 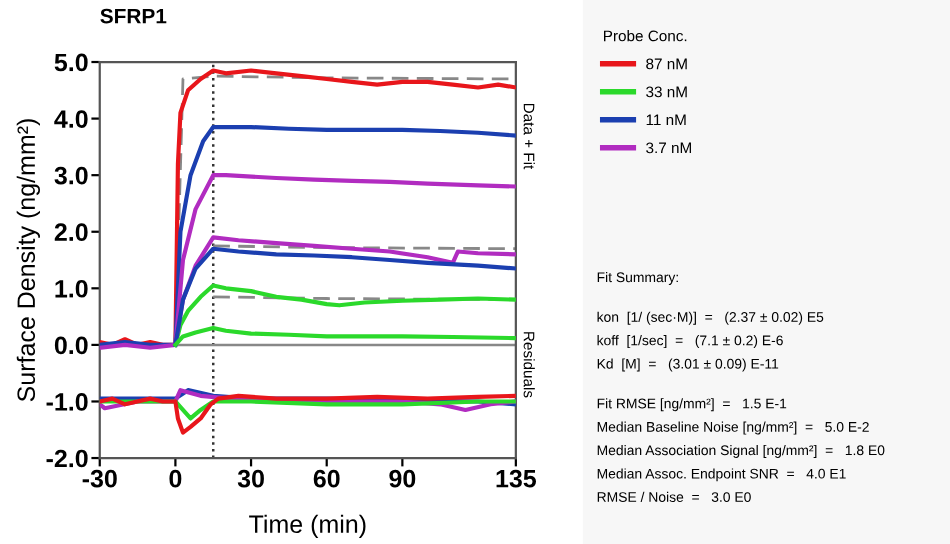 I want to click on x-tick-label: 60, so click(x=326, y=478).